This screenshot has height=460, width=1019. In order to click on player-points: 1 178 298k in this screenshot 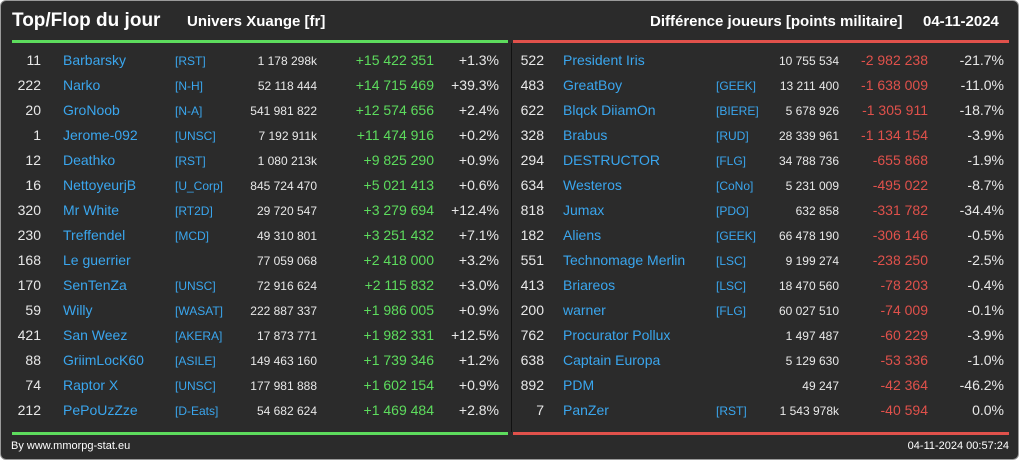, I will do `click(287, 61)`.